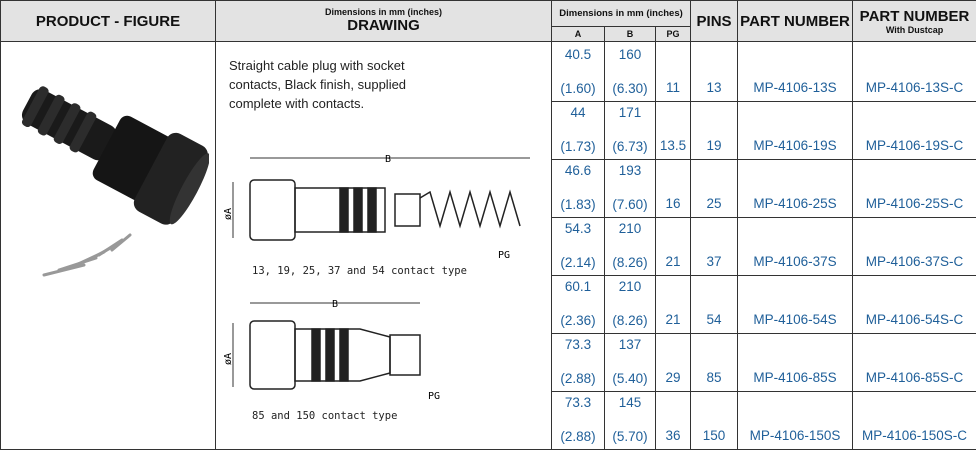 This screenshot has height=452, width=976. I want to click on pg-size: 11, so click(673, 71).